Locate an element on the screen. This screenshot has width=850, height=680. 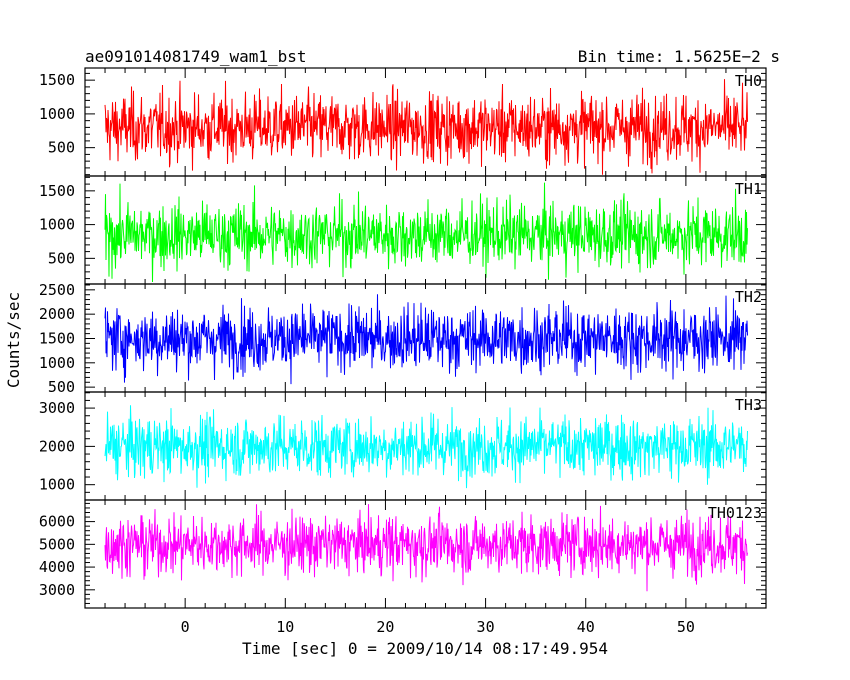
y-axis-label: Counts/sec is located at coordinates (13, 340).